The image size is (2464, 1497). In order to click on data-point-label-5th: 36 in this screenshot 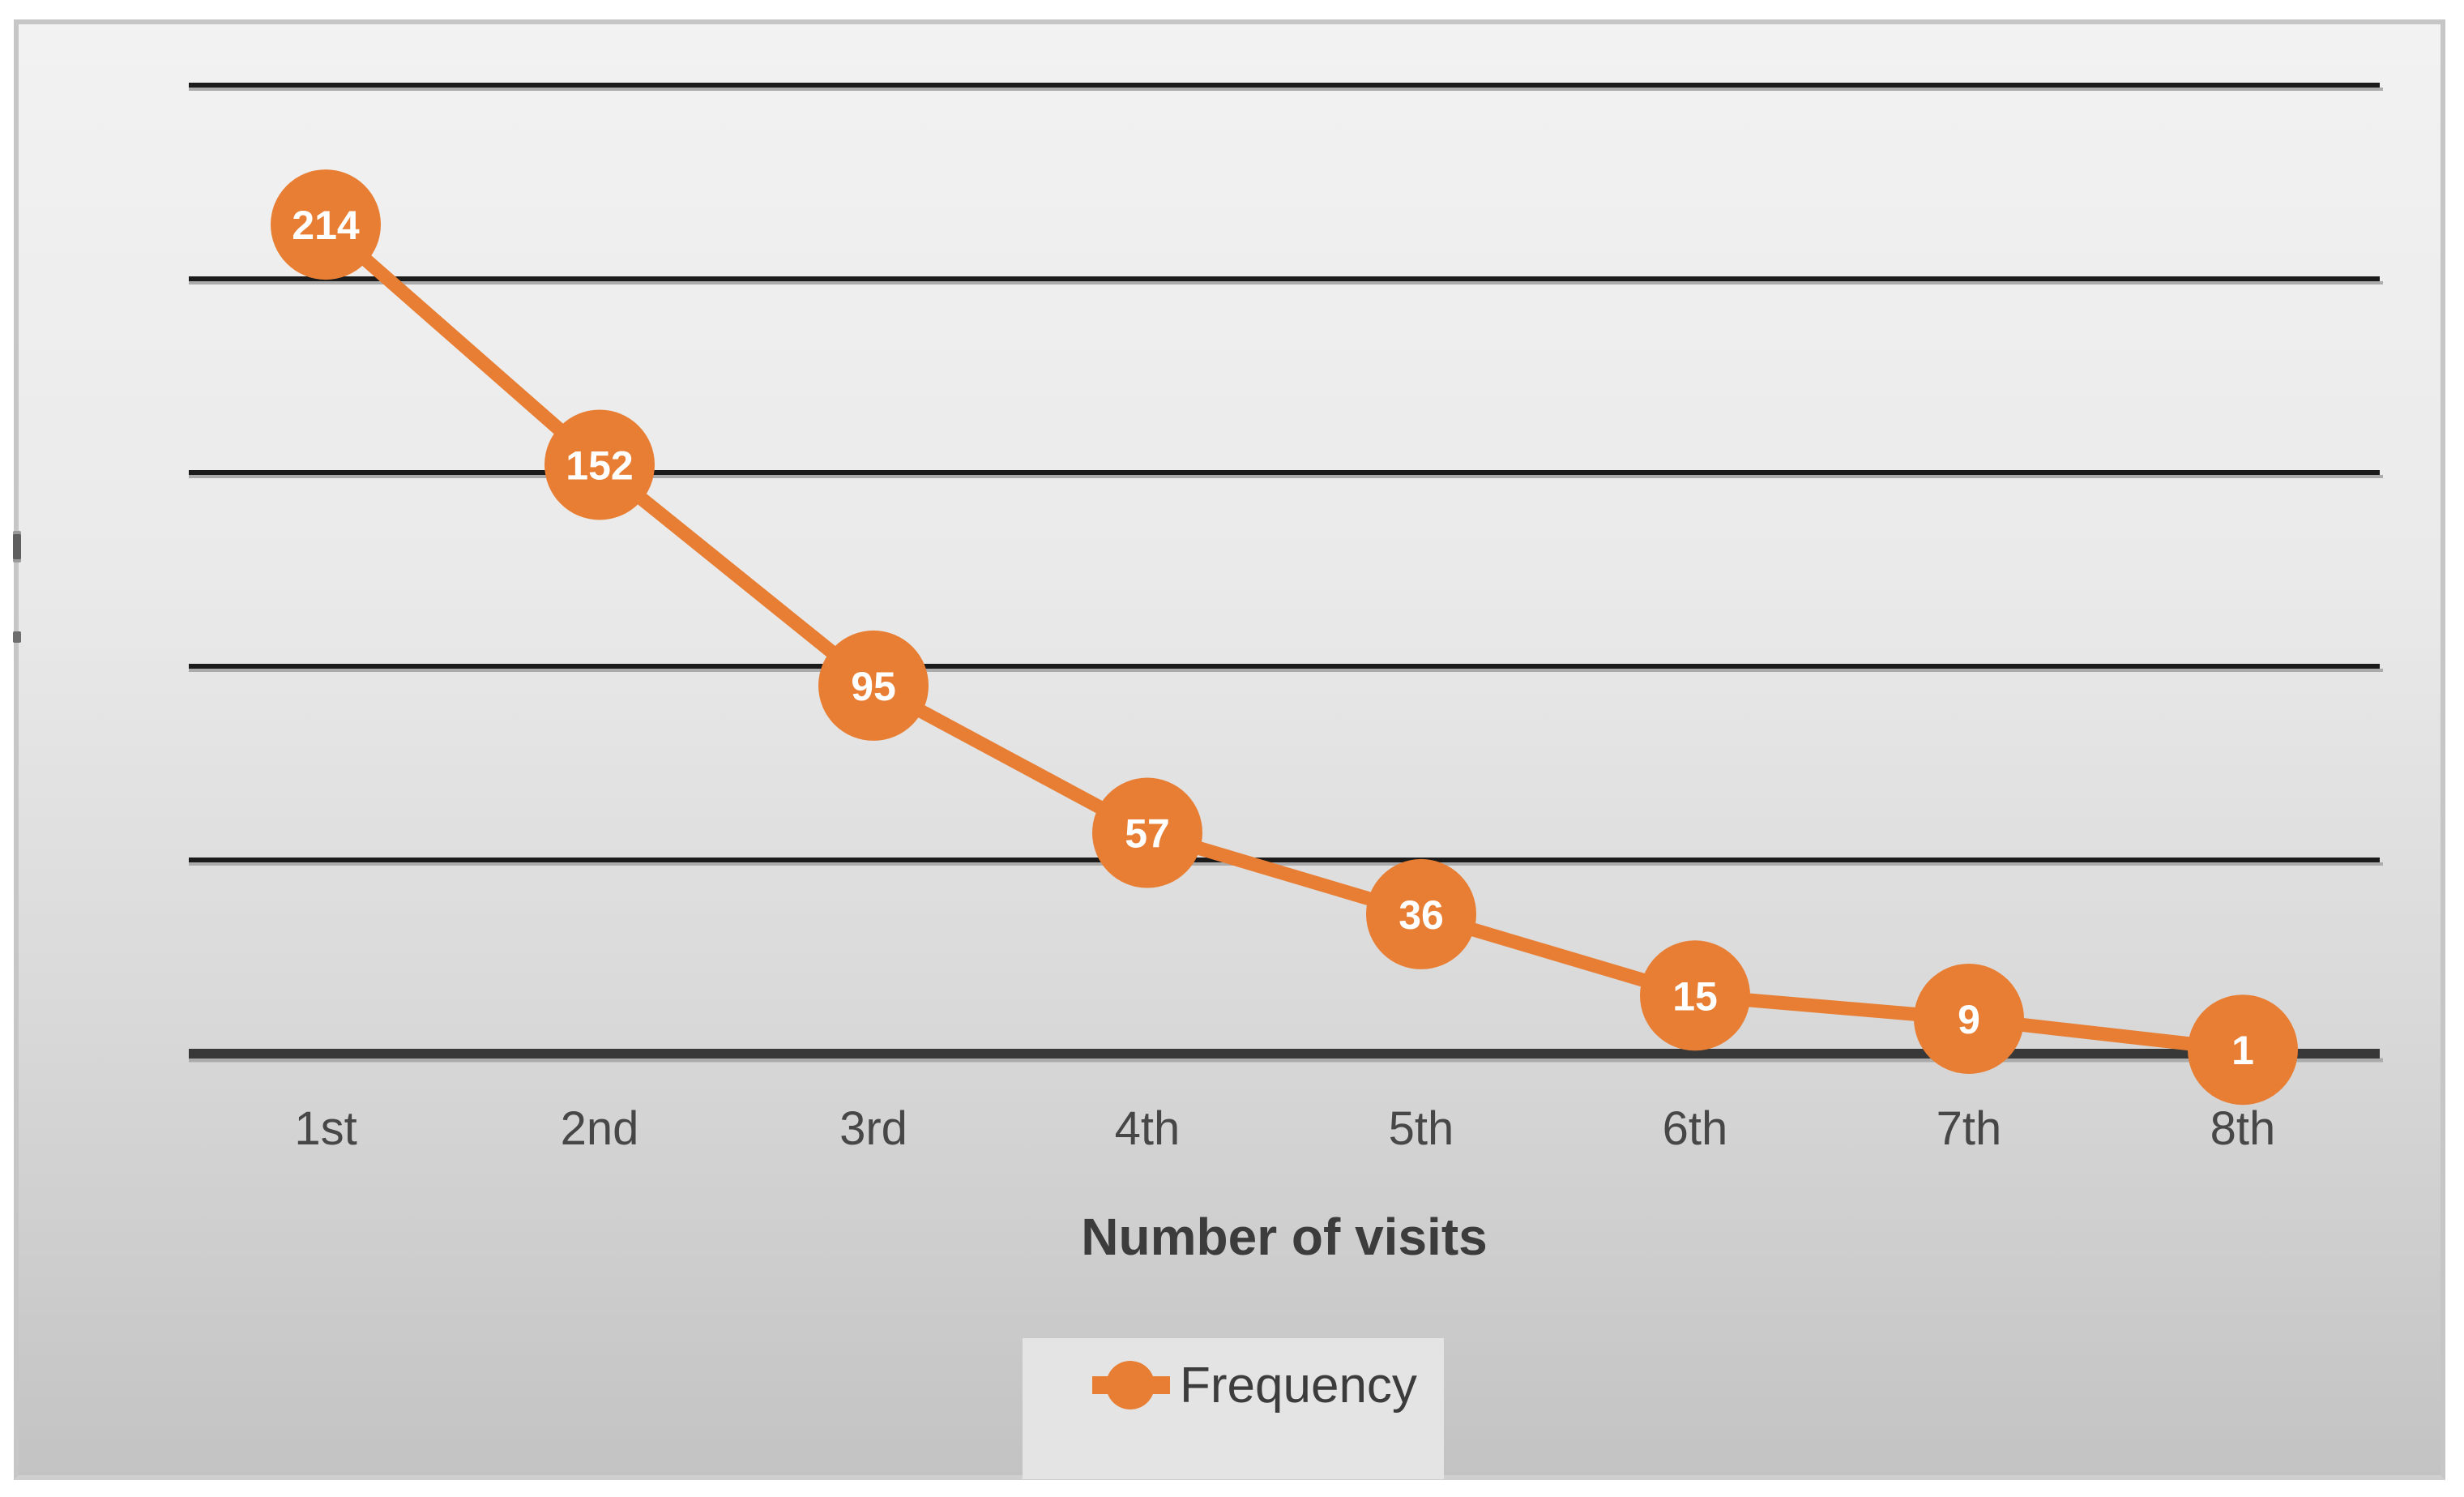, I will do `click(1421, 915)`.